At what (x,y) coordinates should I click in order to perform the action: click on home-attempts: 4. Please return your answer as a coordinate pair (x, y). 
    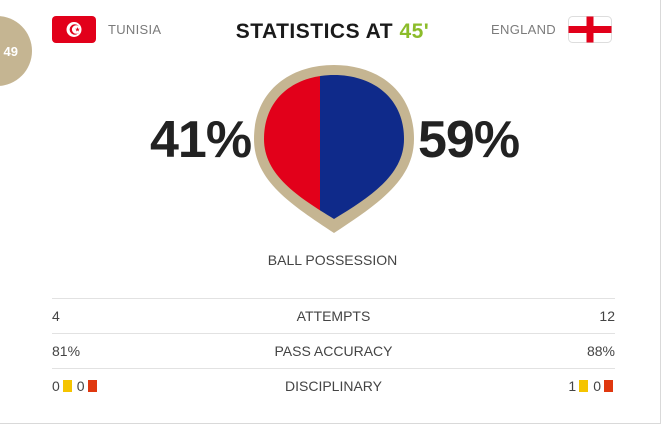
    Looking at the image, I should click on (56, 316).